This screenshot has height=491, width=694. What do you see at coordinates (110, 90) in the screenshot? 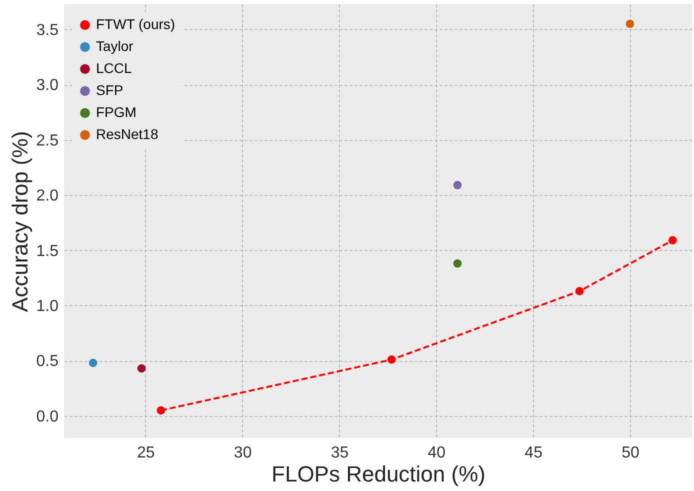
I see `legend-label: SFP` at bounding box center [110, 90].